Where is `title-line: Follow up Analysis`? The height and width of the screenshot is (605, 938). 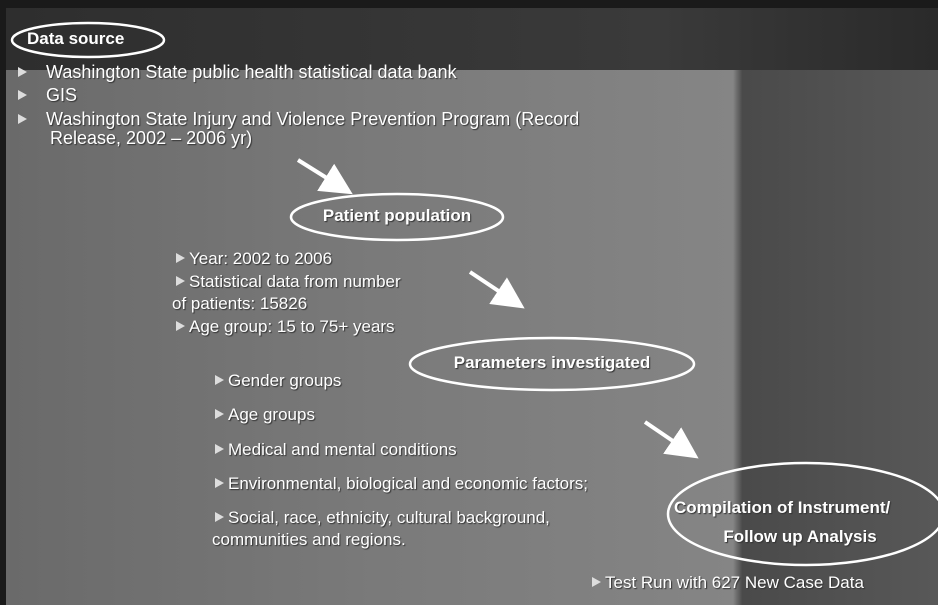 title-line: Follow up Analysis is located at coordinates (800, 536).